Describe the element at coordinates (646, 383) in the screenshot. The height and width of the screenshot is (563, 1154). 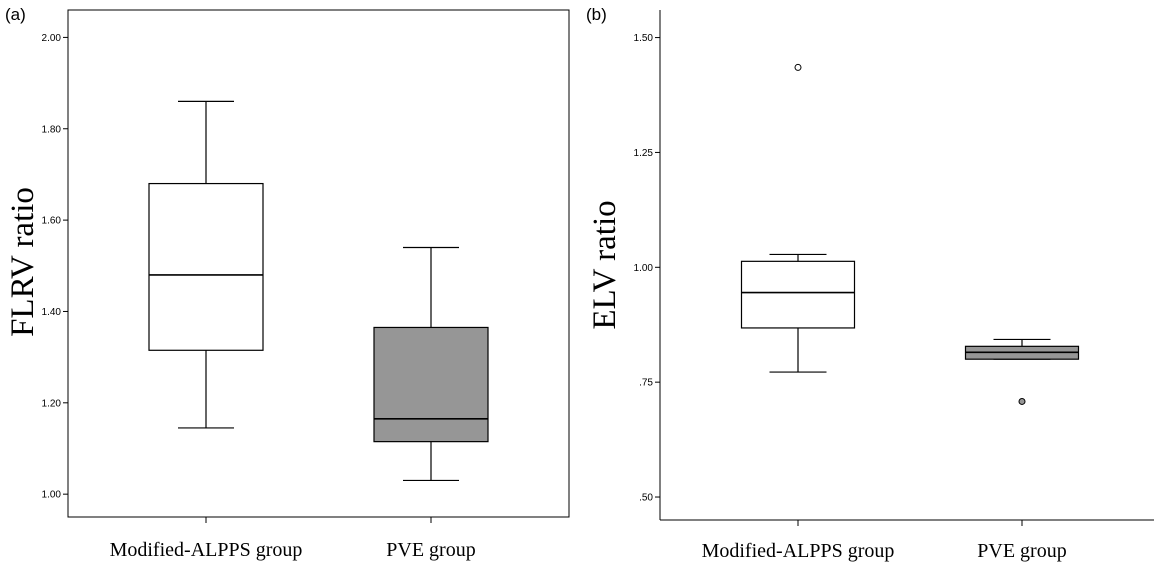
I see `y-tick-label: .75` at that location.